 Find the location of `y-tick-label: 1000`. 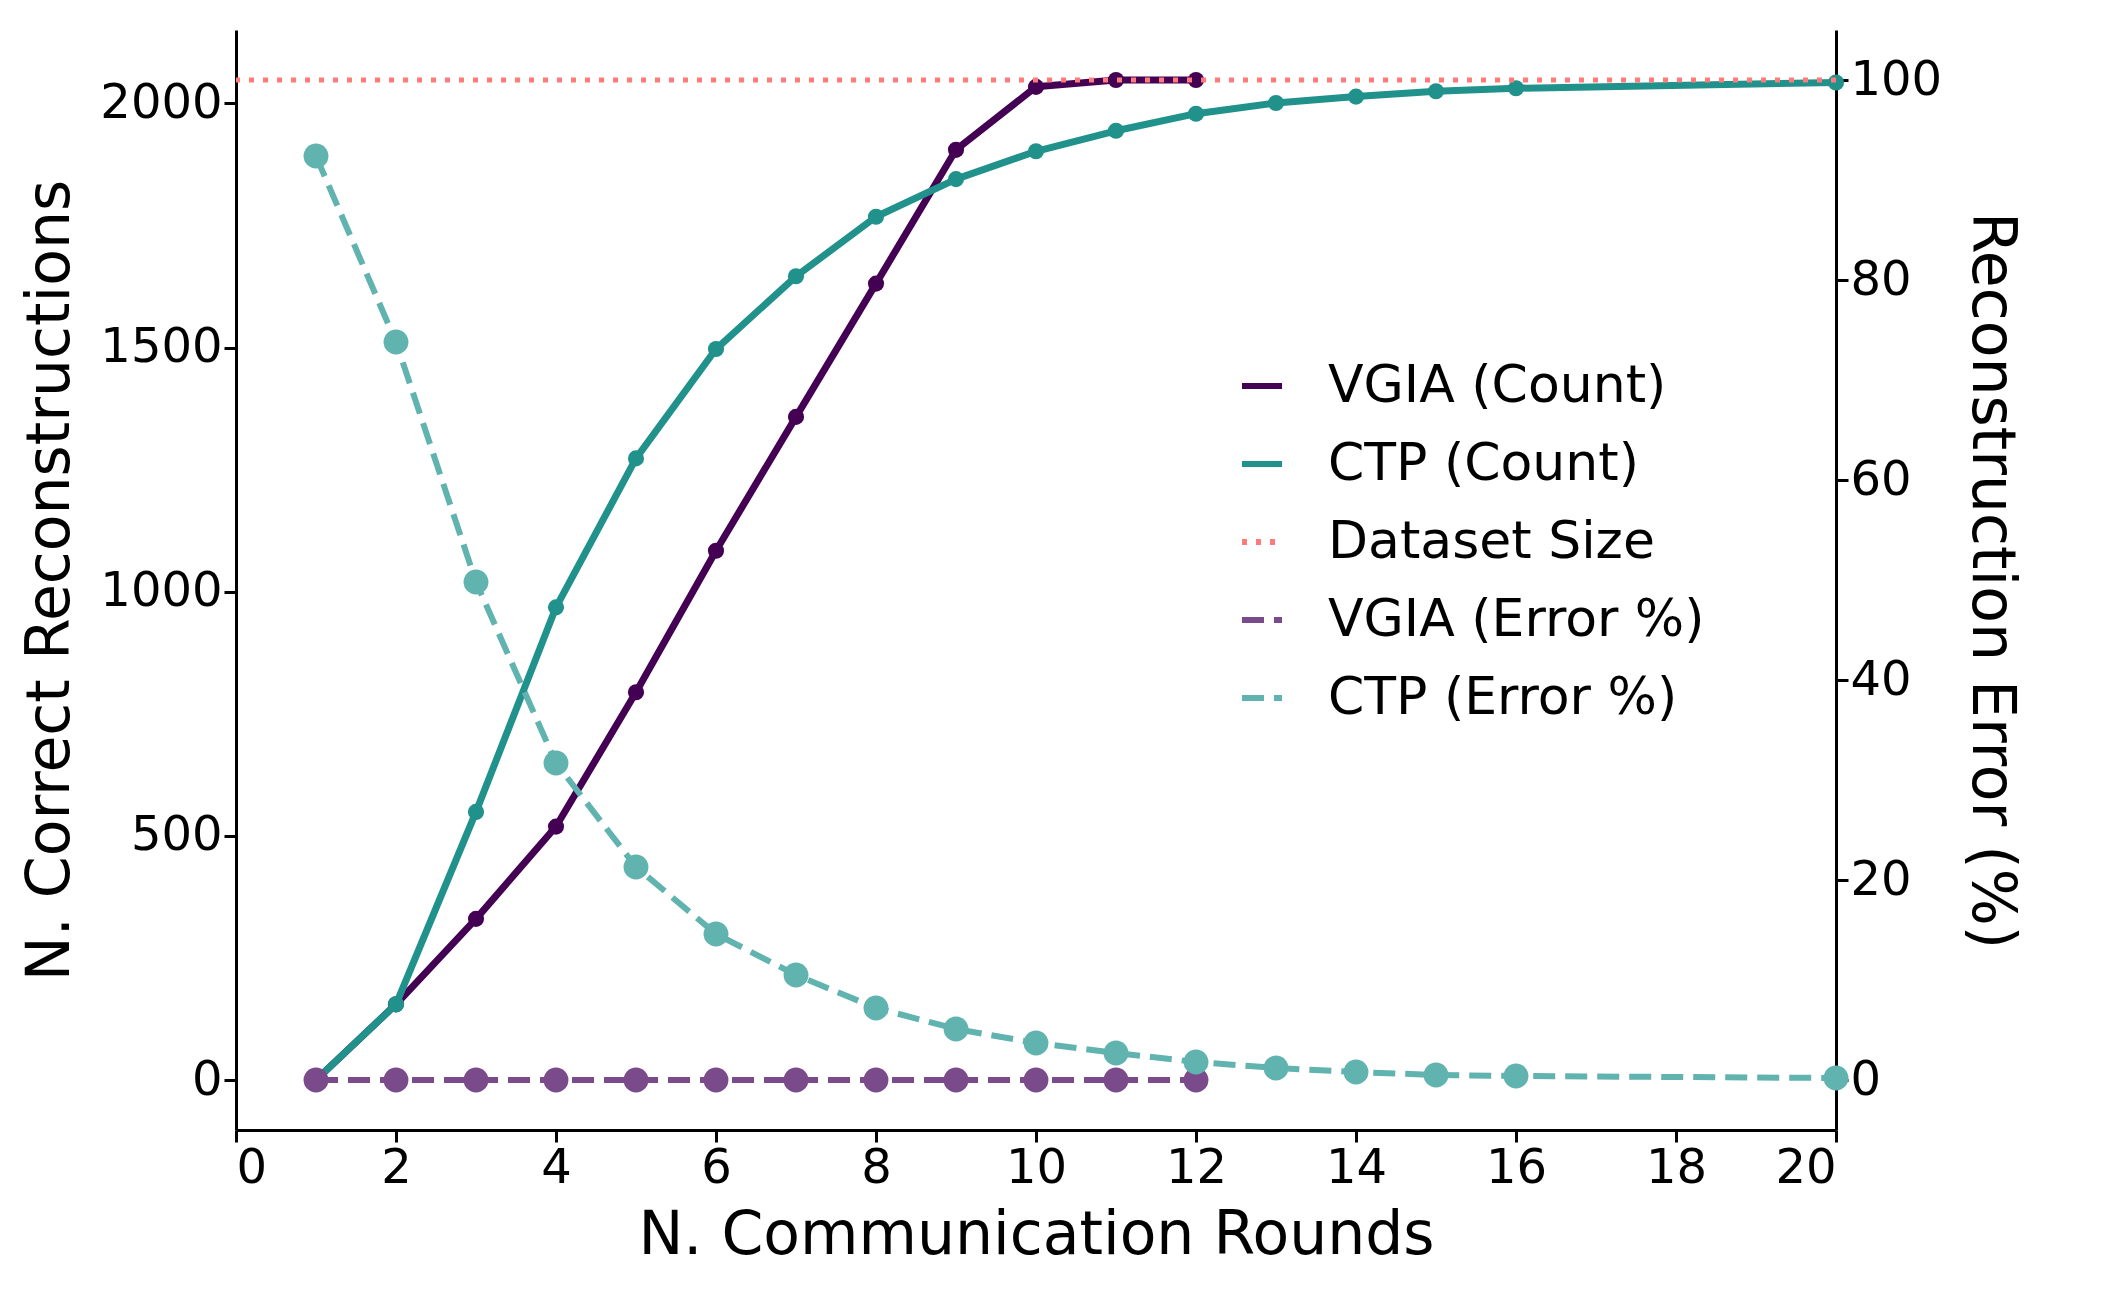

y-tick-label: 1000 is located at coordinates (161, 589).